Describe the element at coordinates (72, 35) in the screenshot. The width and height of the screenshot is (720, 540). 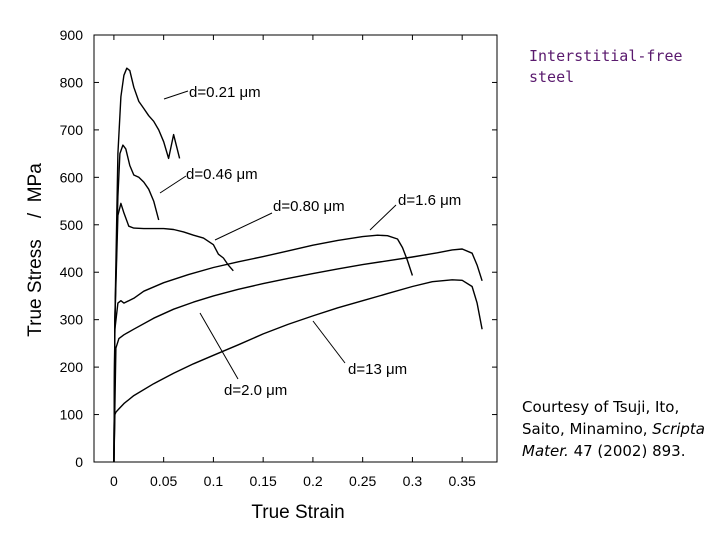
I see `y-tick-label: 900` at that location.